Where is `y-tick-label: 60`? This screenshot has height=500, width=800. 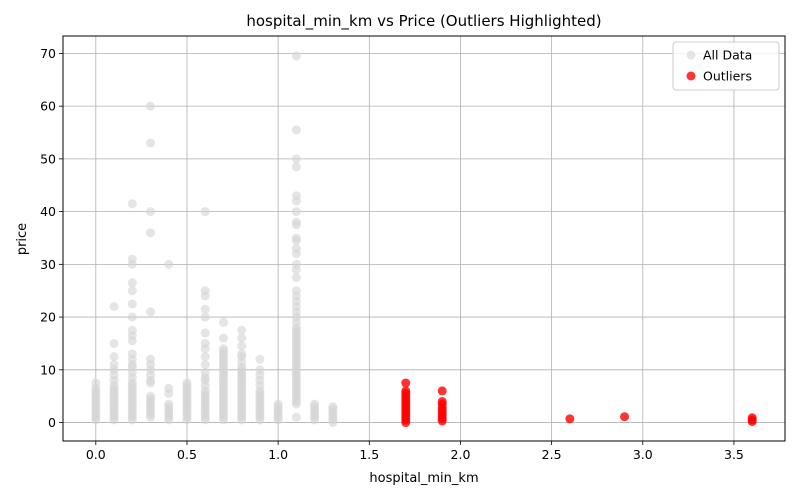 y-tick-label: 60 is located at coordinates (48, 106).